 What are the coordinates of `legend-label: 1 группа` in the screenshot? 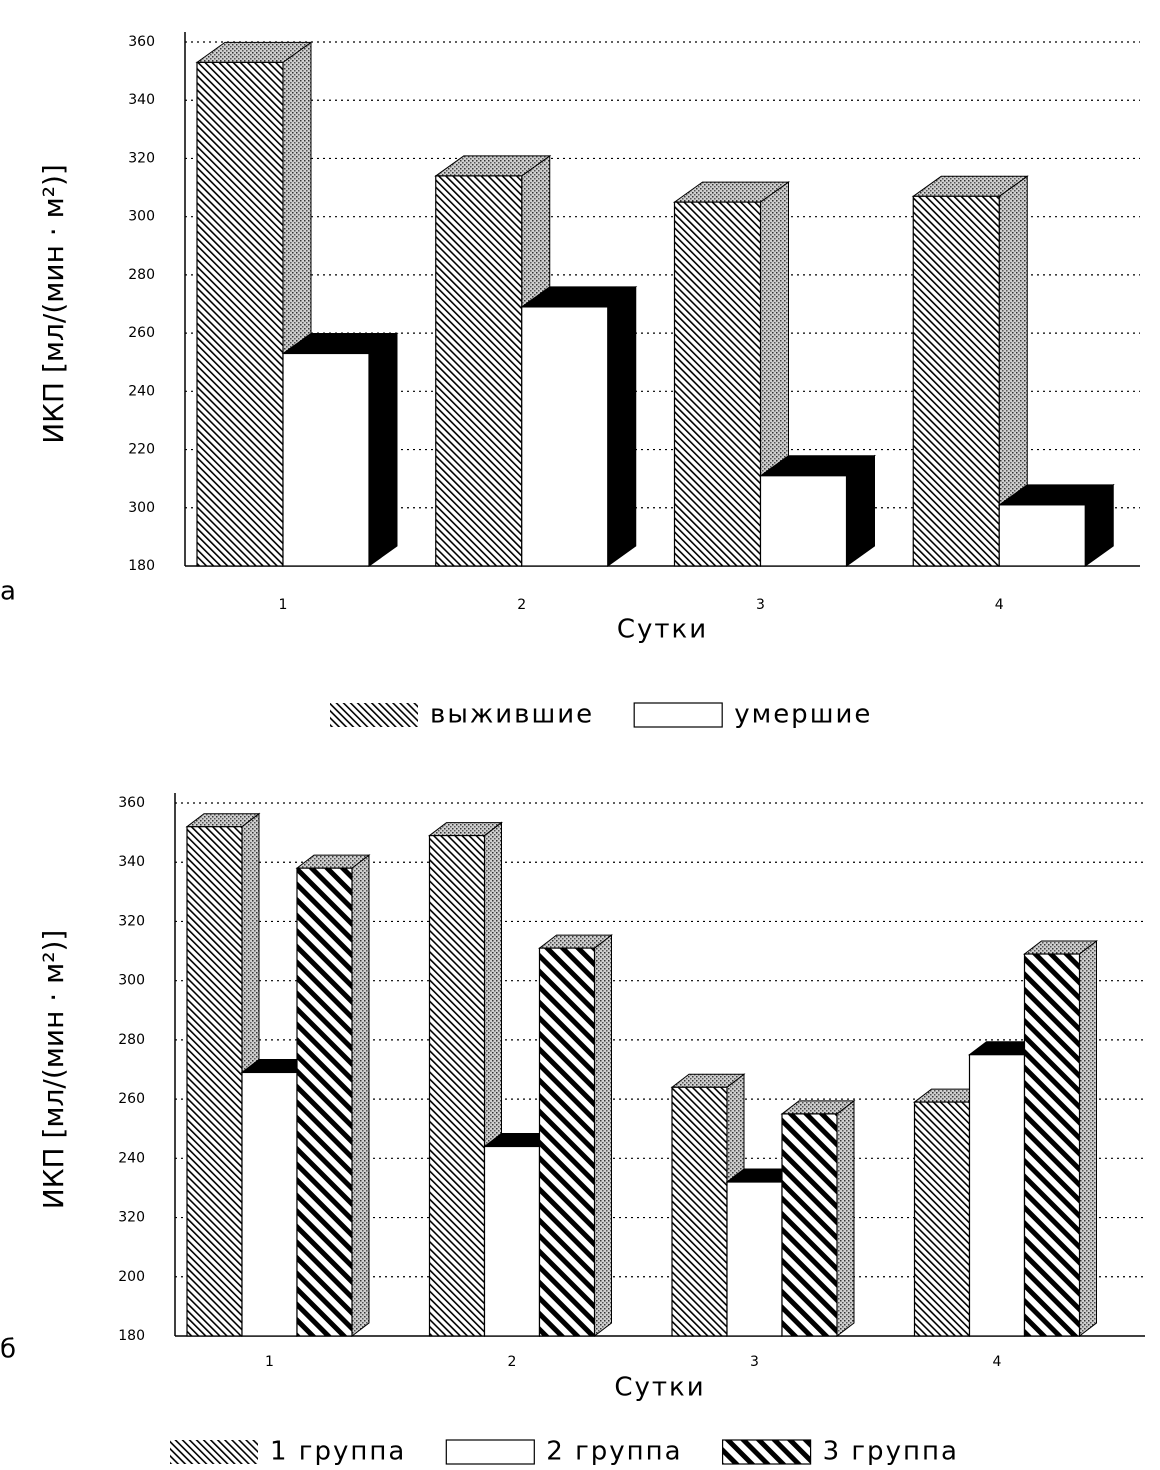 It's located at (338, 1452).